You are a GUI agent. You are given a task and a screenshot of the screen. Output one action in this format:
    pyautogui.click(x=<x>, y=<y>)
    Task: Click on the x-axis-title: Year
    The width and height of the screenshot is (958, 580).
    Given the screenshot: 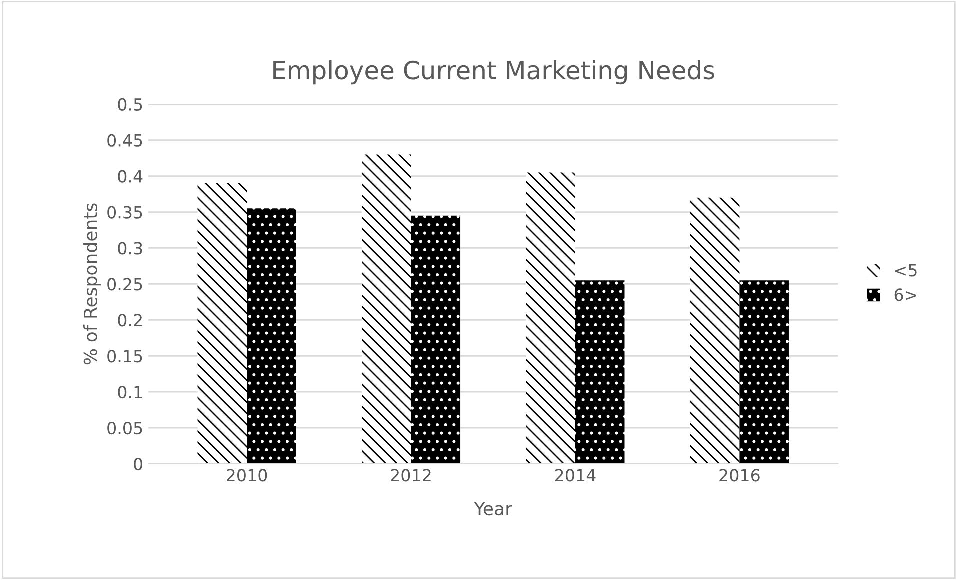 What is the action you would take?
    pyautogui.click(x=493, y=509)
    